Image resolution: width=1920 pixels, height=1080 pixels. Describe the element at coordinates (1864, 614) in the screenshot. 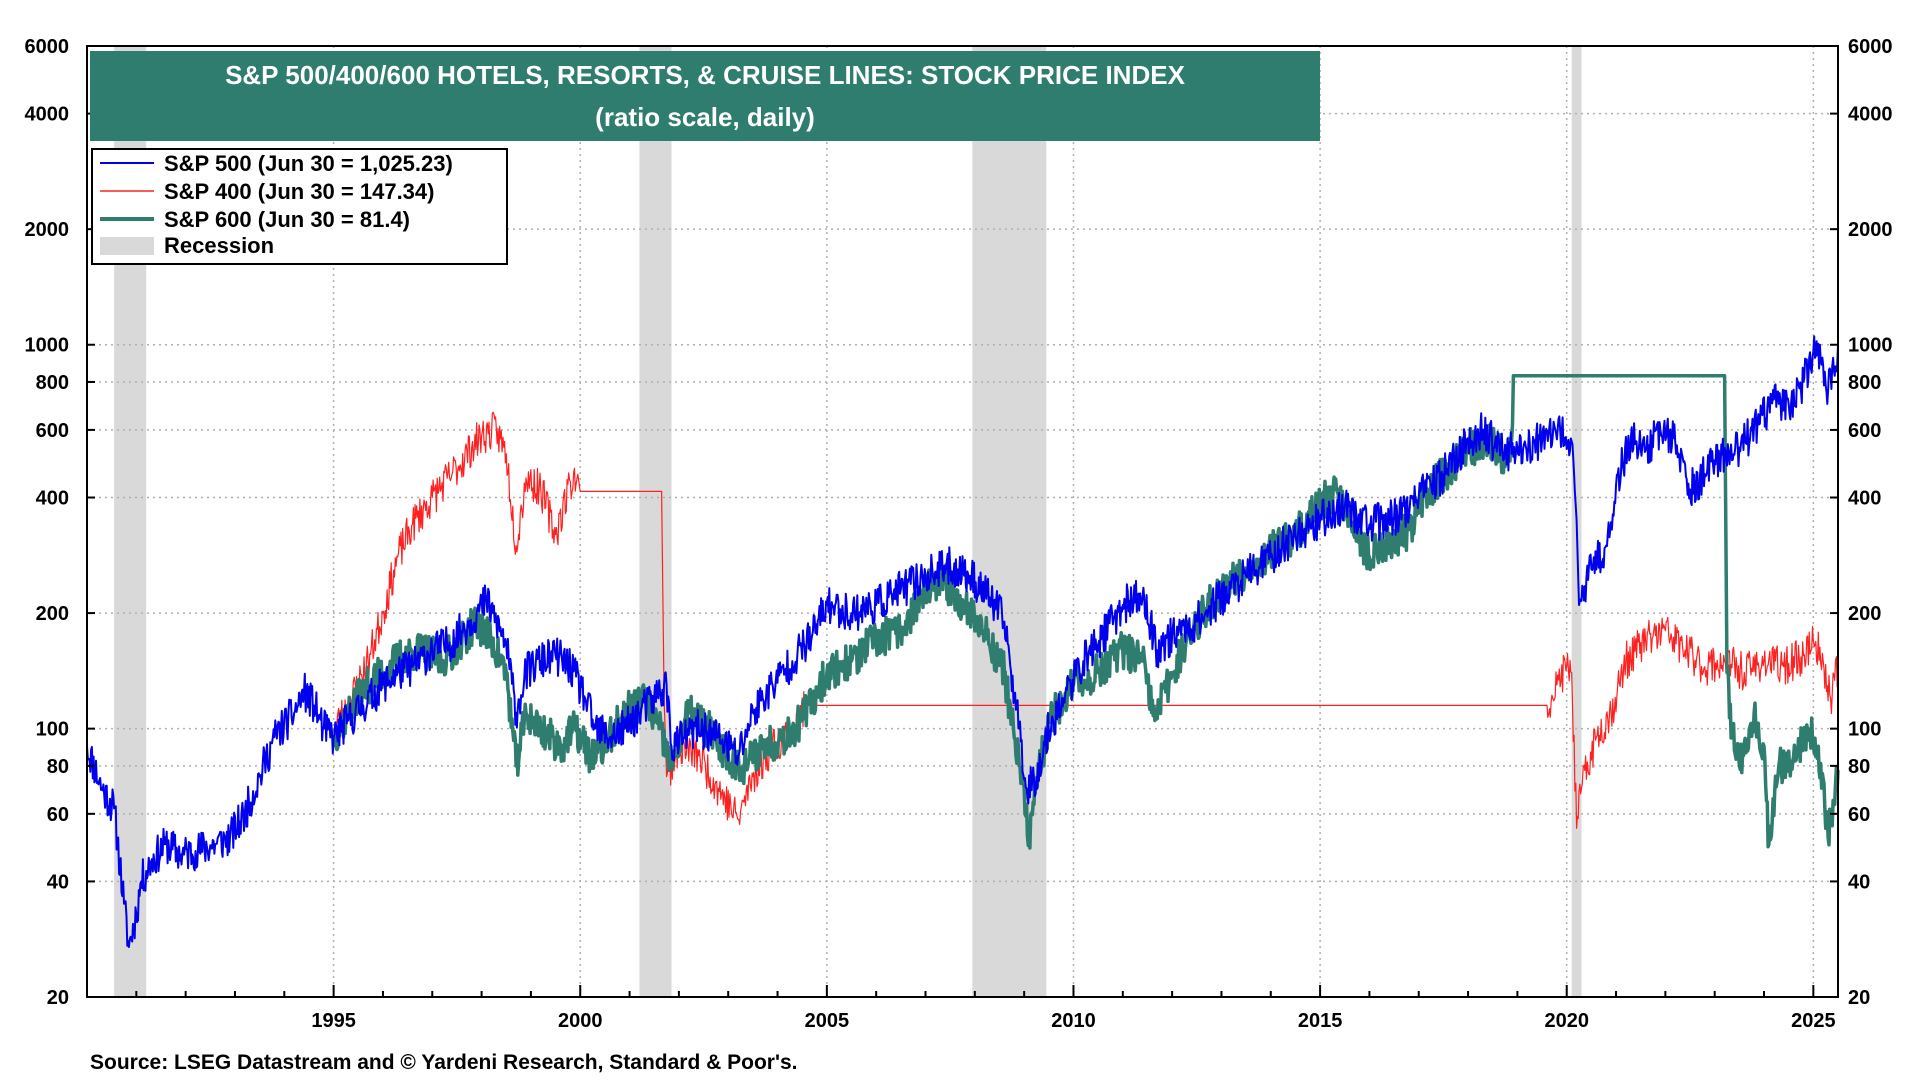

I see `y-tick-label-right: 200` at that location.